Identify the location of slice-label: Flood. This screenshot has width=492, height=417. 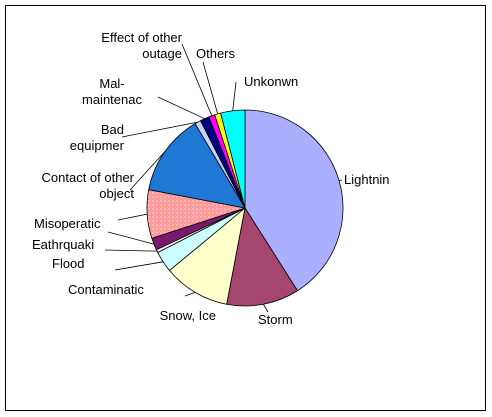
(68, 263).